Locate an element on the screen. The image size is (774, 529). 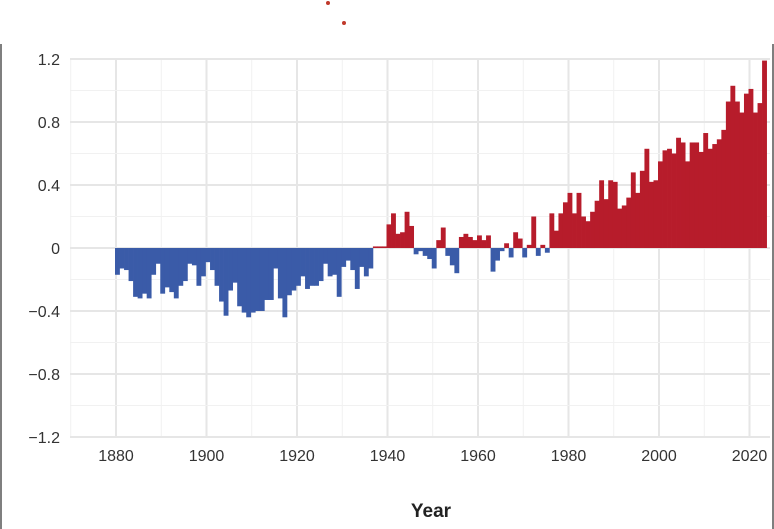
bar-1999 is located at coordinates (656, 214).